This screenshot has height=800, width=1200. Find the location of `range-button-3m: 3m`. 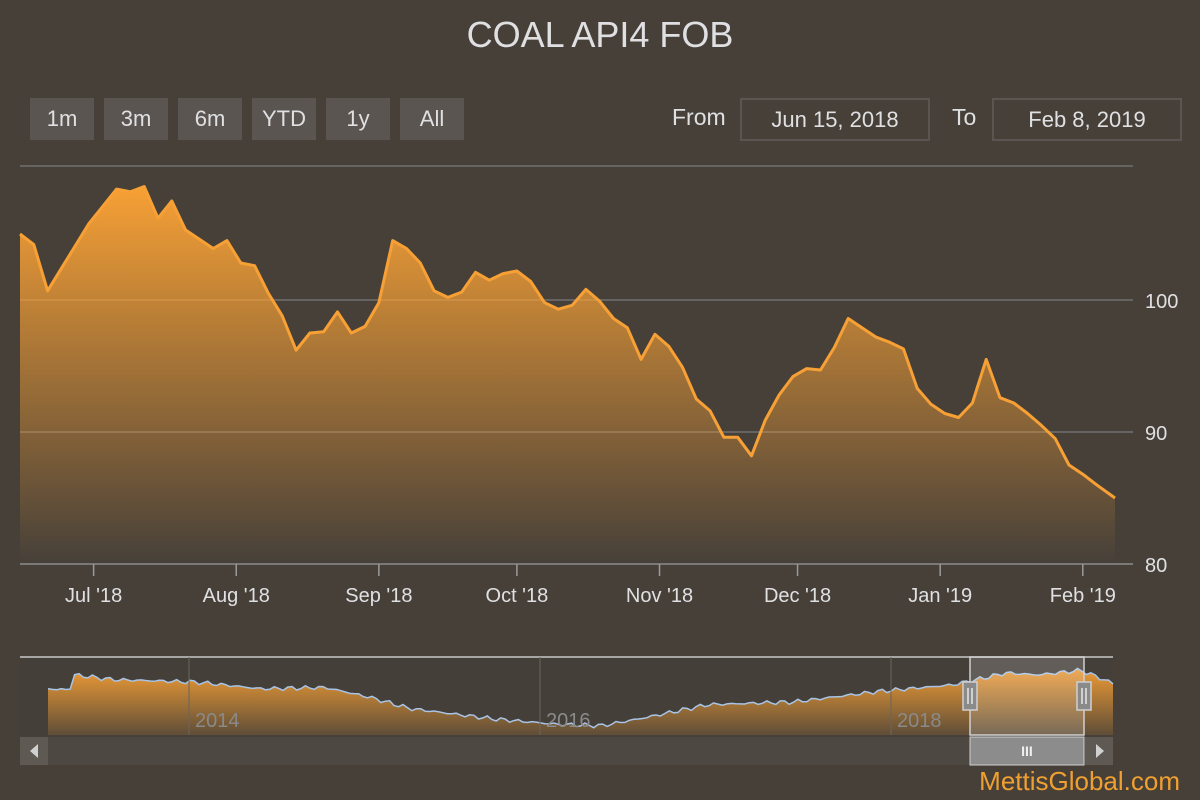

range-button-3m: 3m is located at coordinates (136, 119).